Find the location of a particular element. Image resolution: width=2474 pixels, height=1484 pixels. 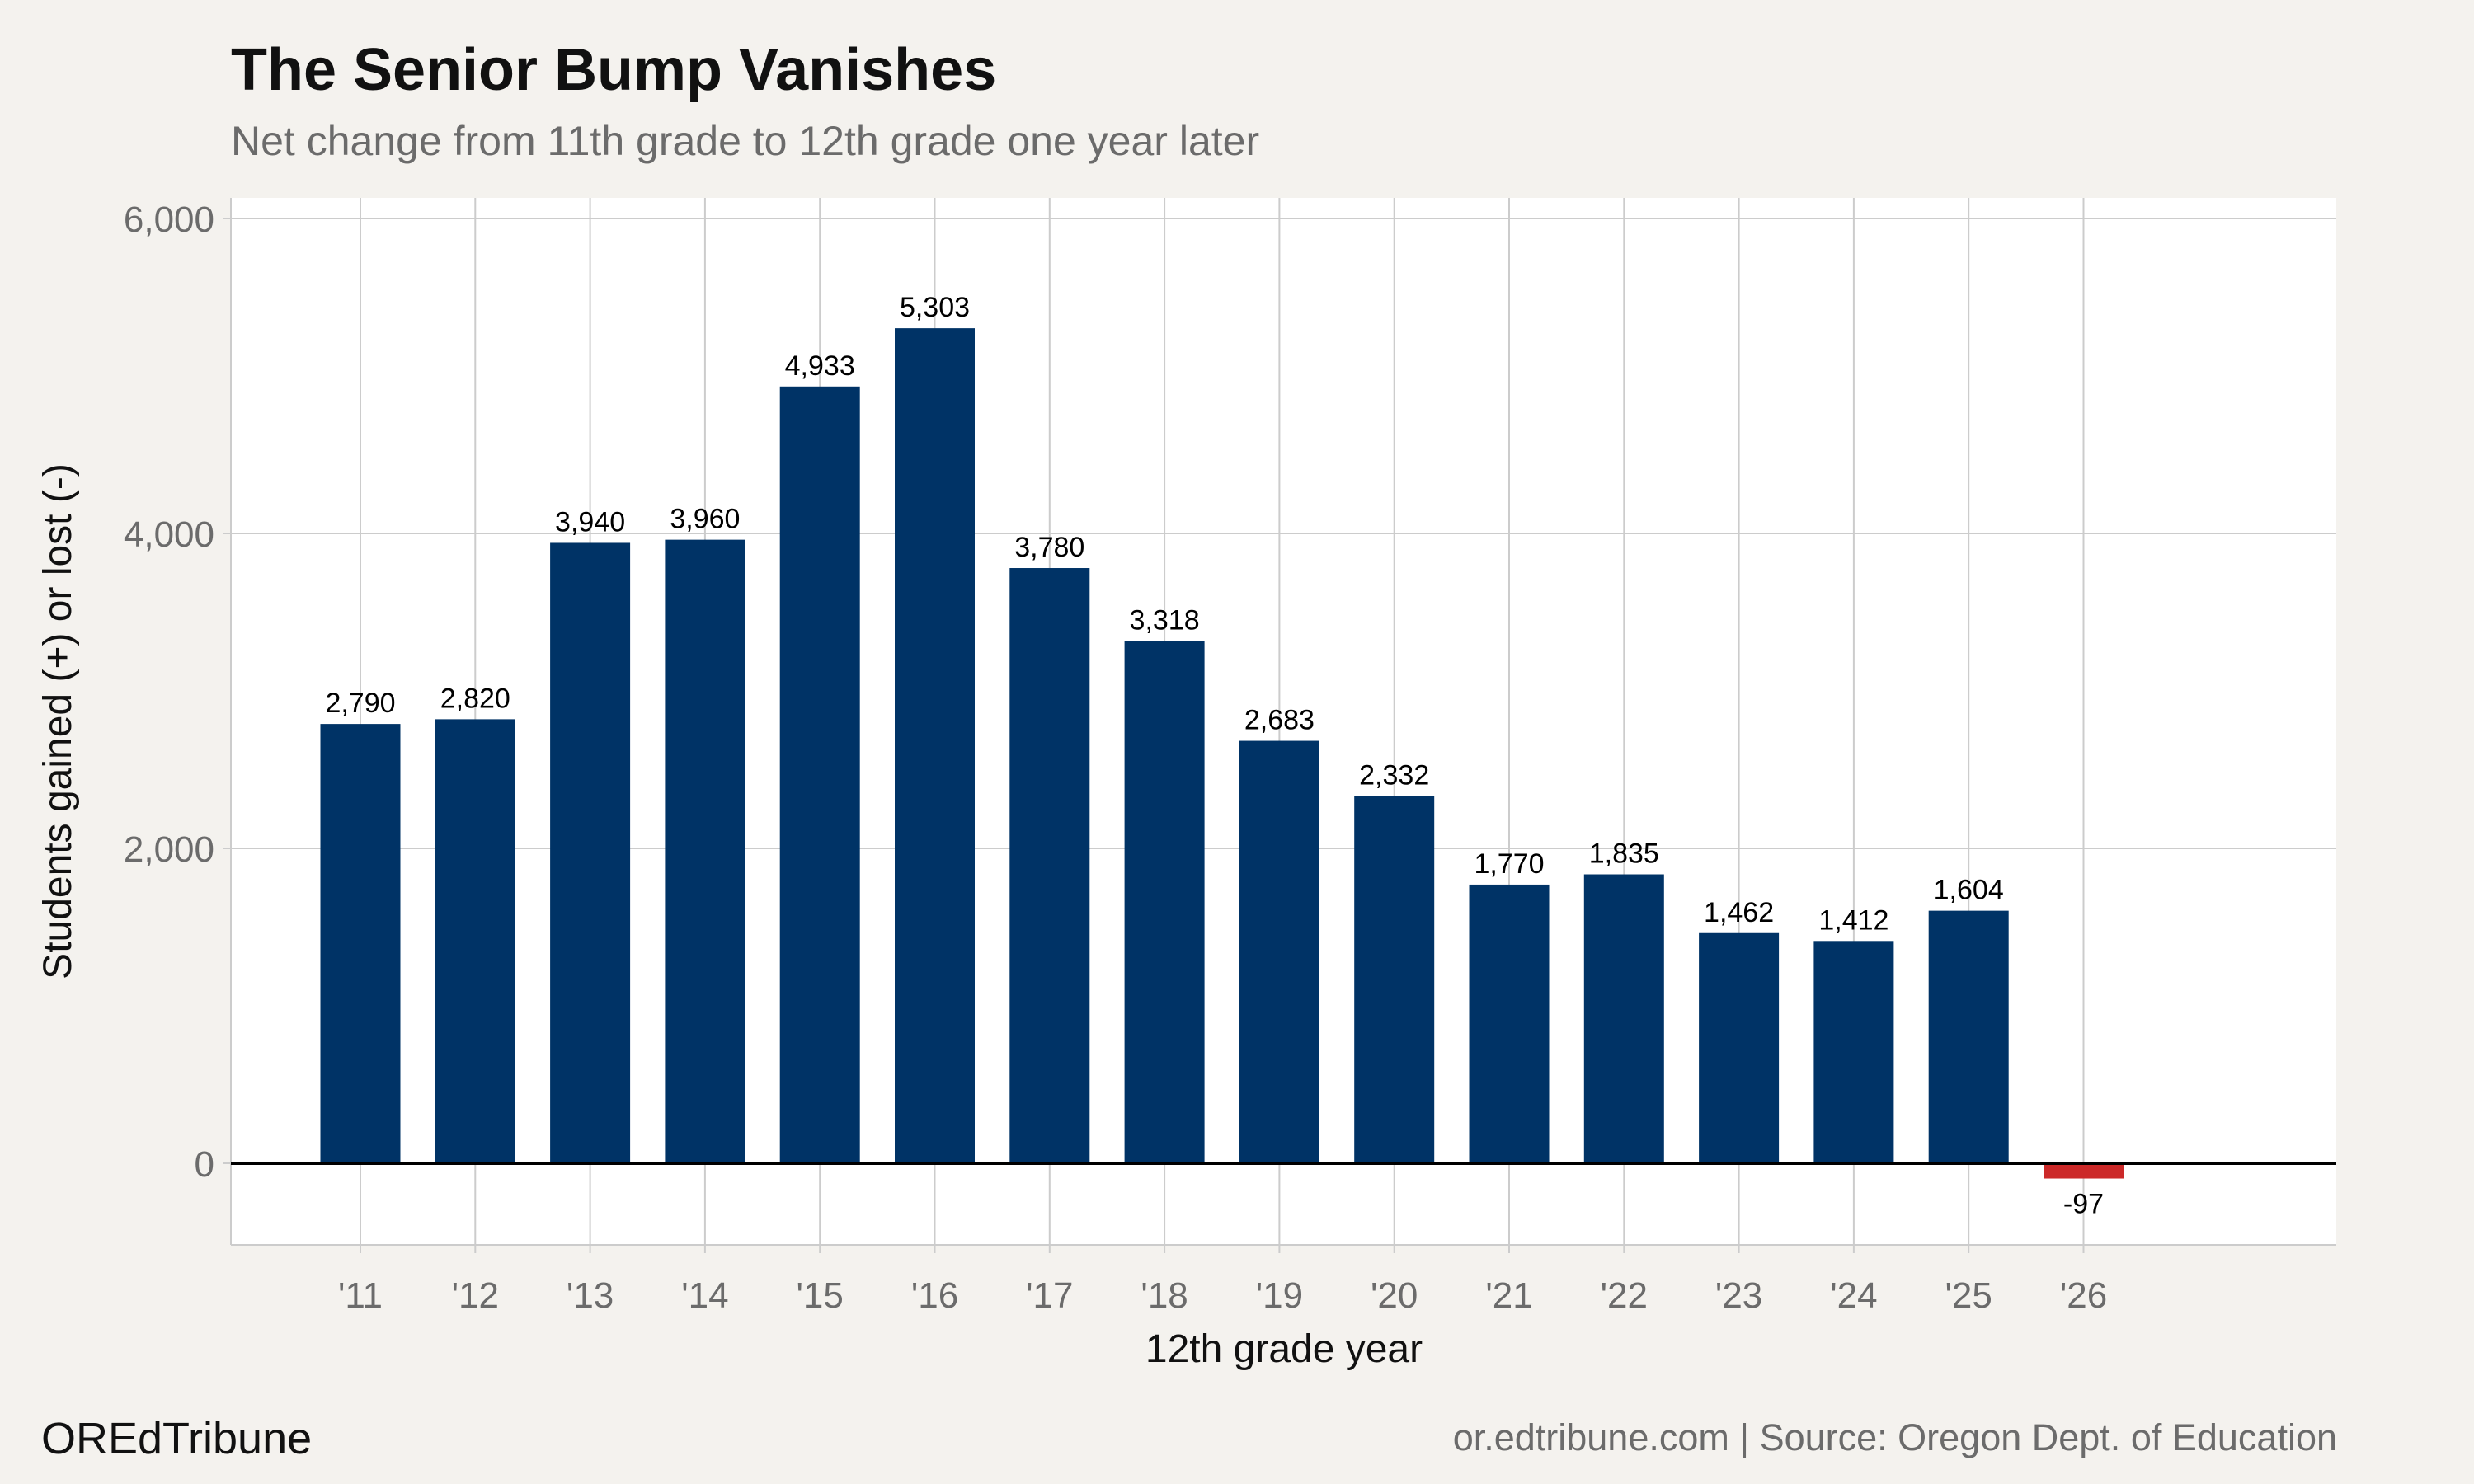

bar-value-label: 1,412 is located at coordinates (1853, 920).